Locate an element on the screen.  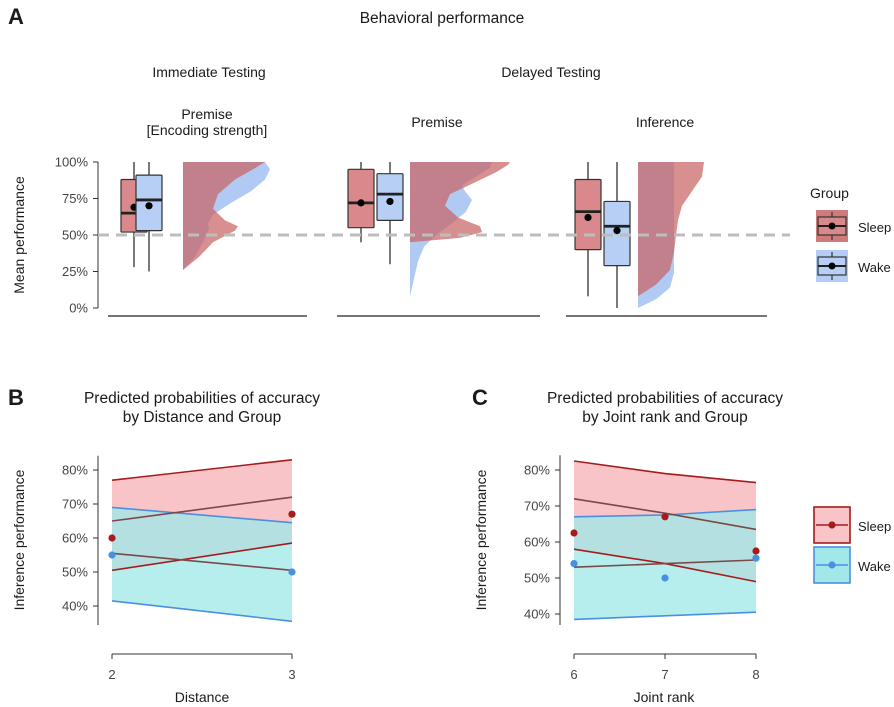
facet-2-sleep-mean-point is located at coordinates (361, 203).